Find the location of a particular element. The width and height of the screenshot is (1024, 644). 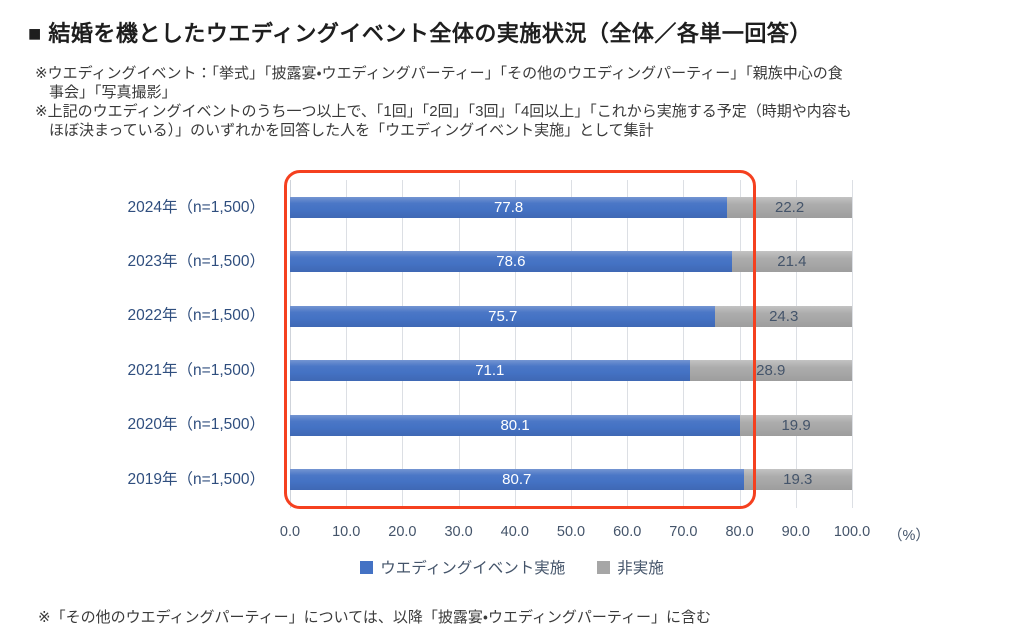

bar-value-label: 24.3 is located at coordinates (784, 316).